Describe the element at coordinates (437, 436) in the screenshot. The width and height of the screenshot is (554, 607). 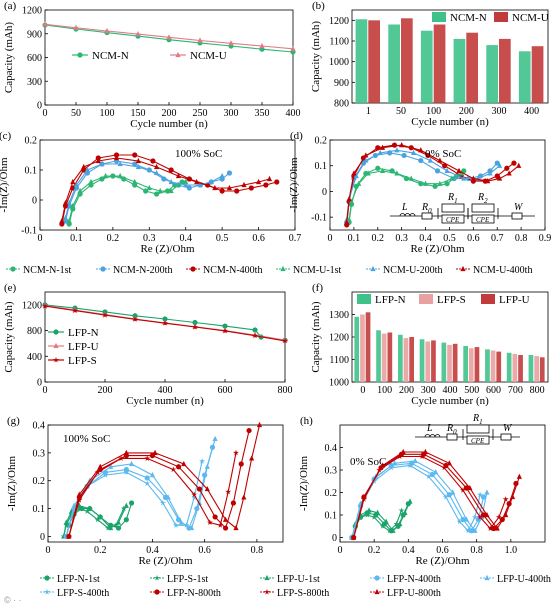
I see `circuit-inductor` at that location.